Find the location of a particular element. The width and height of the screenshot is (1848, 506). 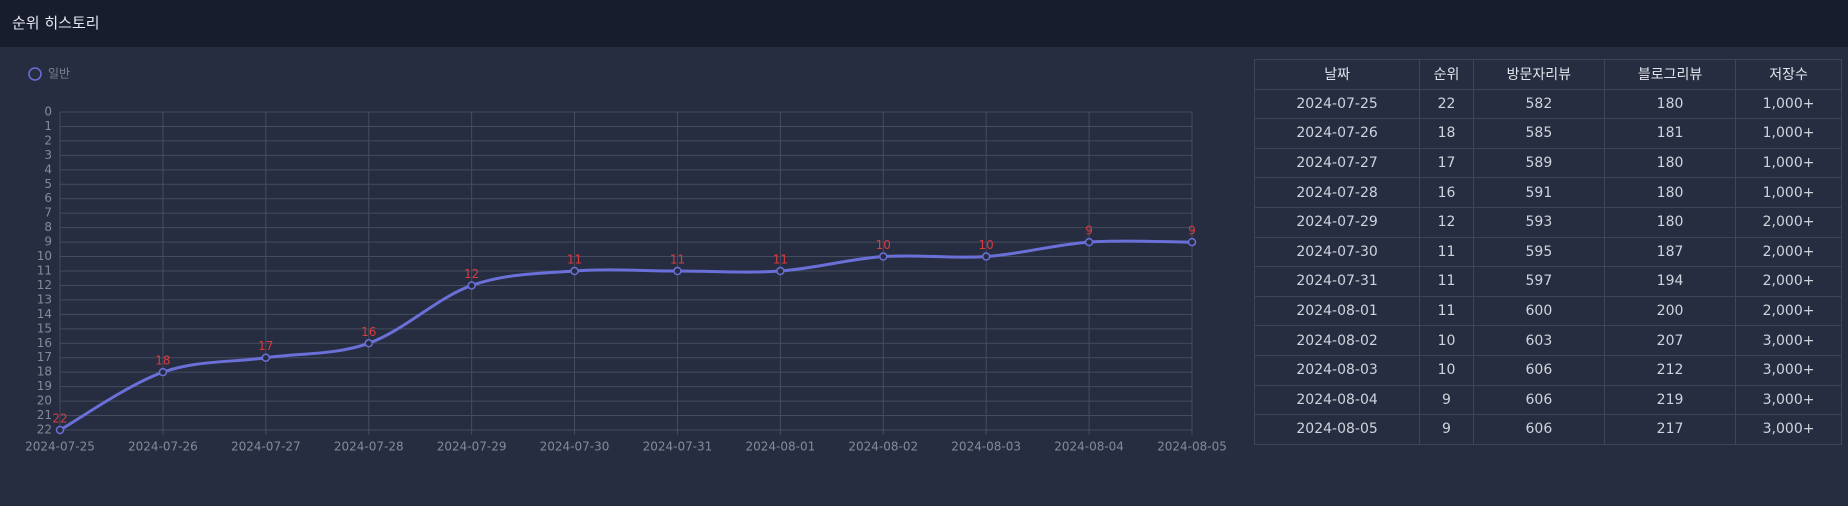

table-cell: 603 is located at coordinates (1538, 340).